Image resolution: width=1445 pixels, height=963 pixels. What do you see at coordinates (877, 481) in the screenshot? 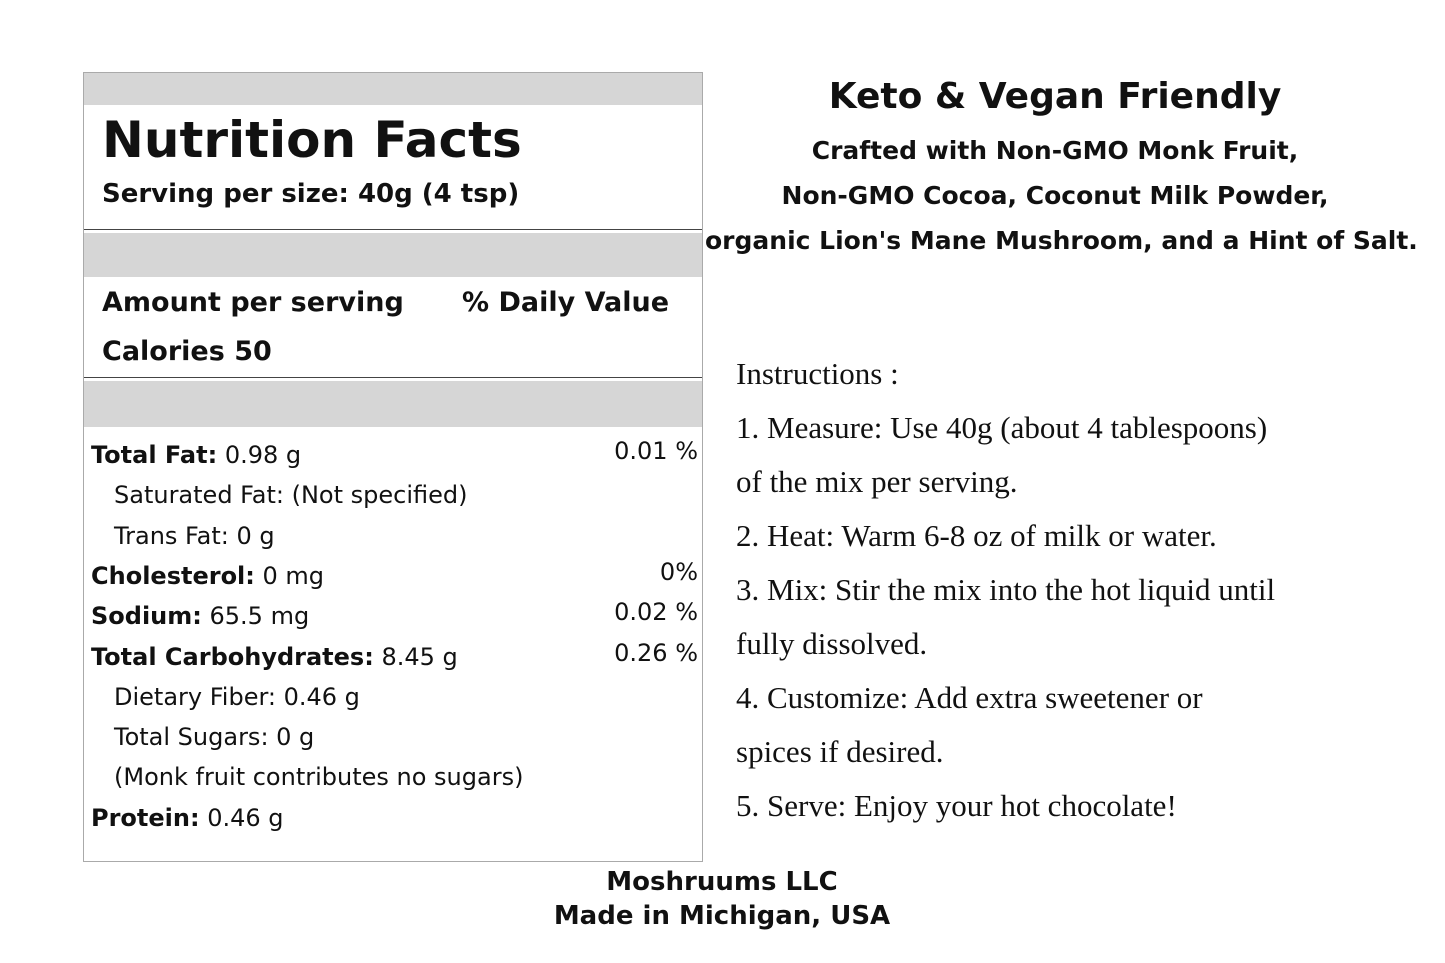
I see `instruction-line: of the mix per serving.` at bounding box center [877, 481].